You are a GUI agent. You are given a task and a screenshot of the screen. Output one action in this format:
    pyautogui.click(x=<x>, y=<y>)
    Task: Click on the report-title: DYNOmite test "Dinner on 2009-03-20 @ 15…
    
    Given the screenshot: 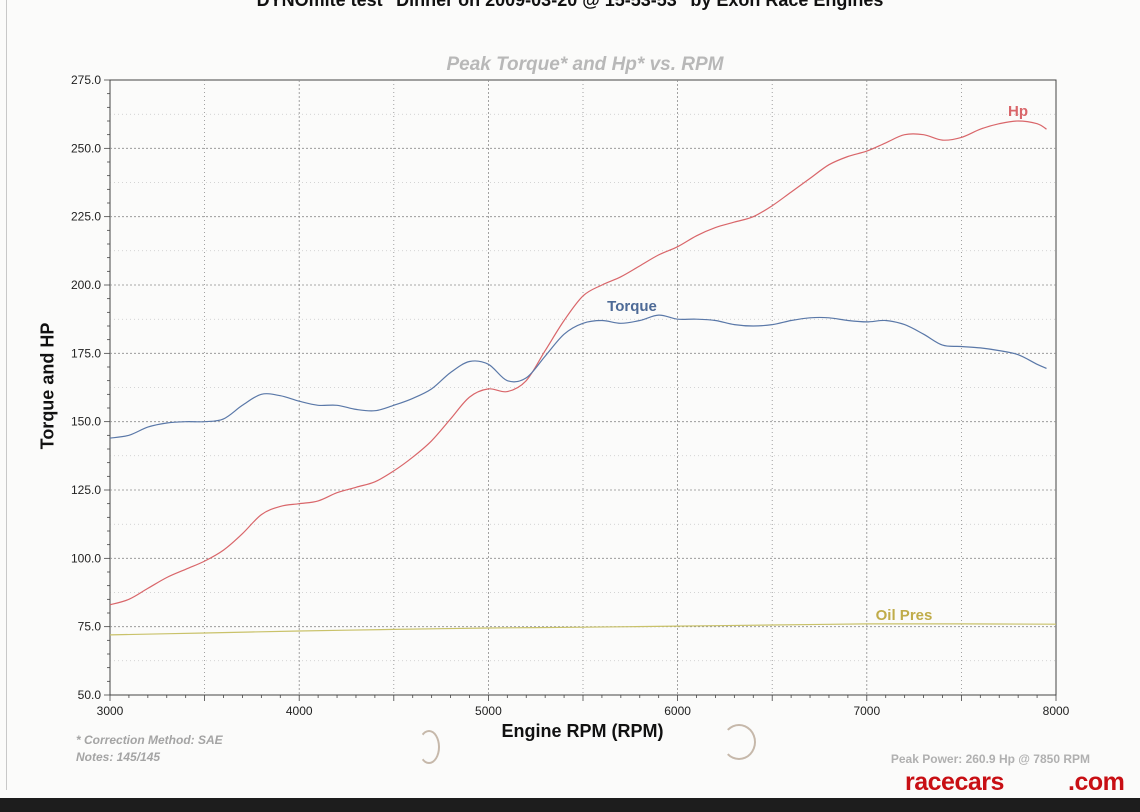 What is the action you would take?
    pyautogui.click(x=570, y=5)
    